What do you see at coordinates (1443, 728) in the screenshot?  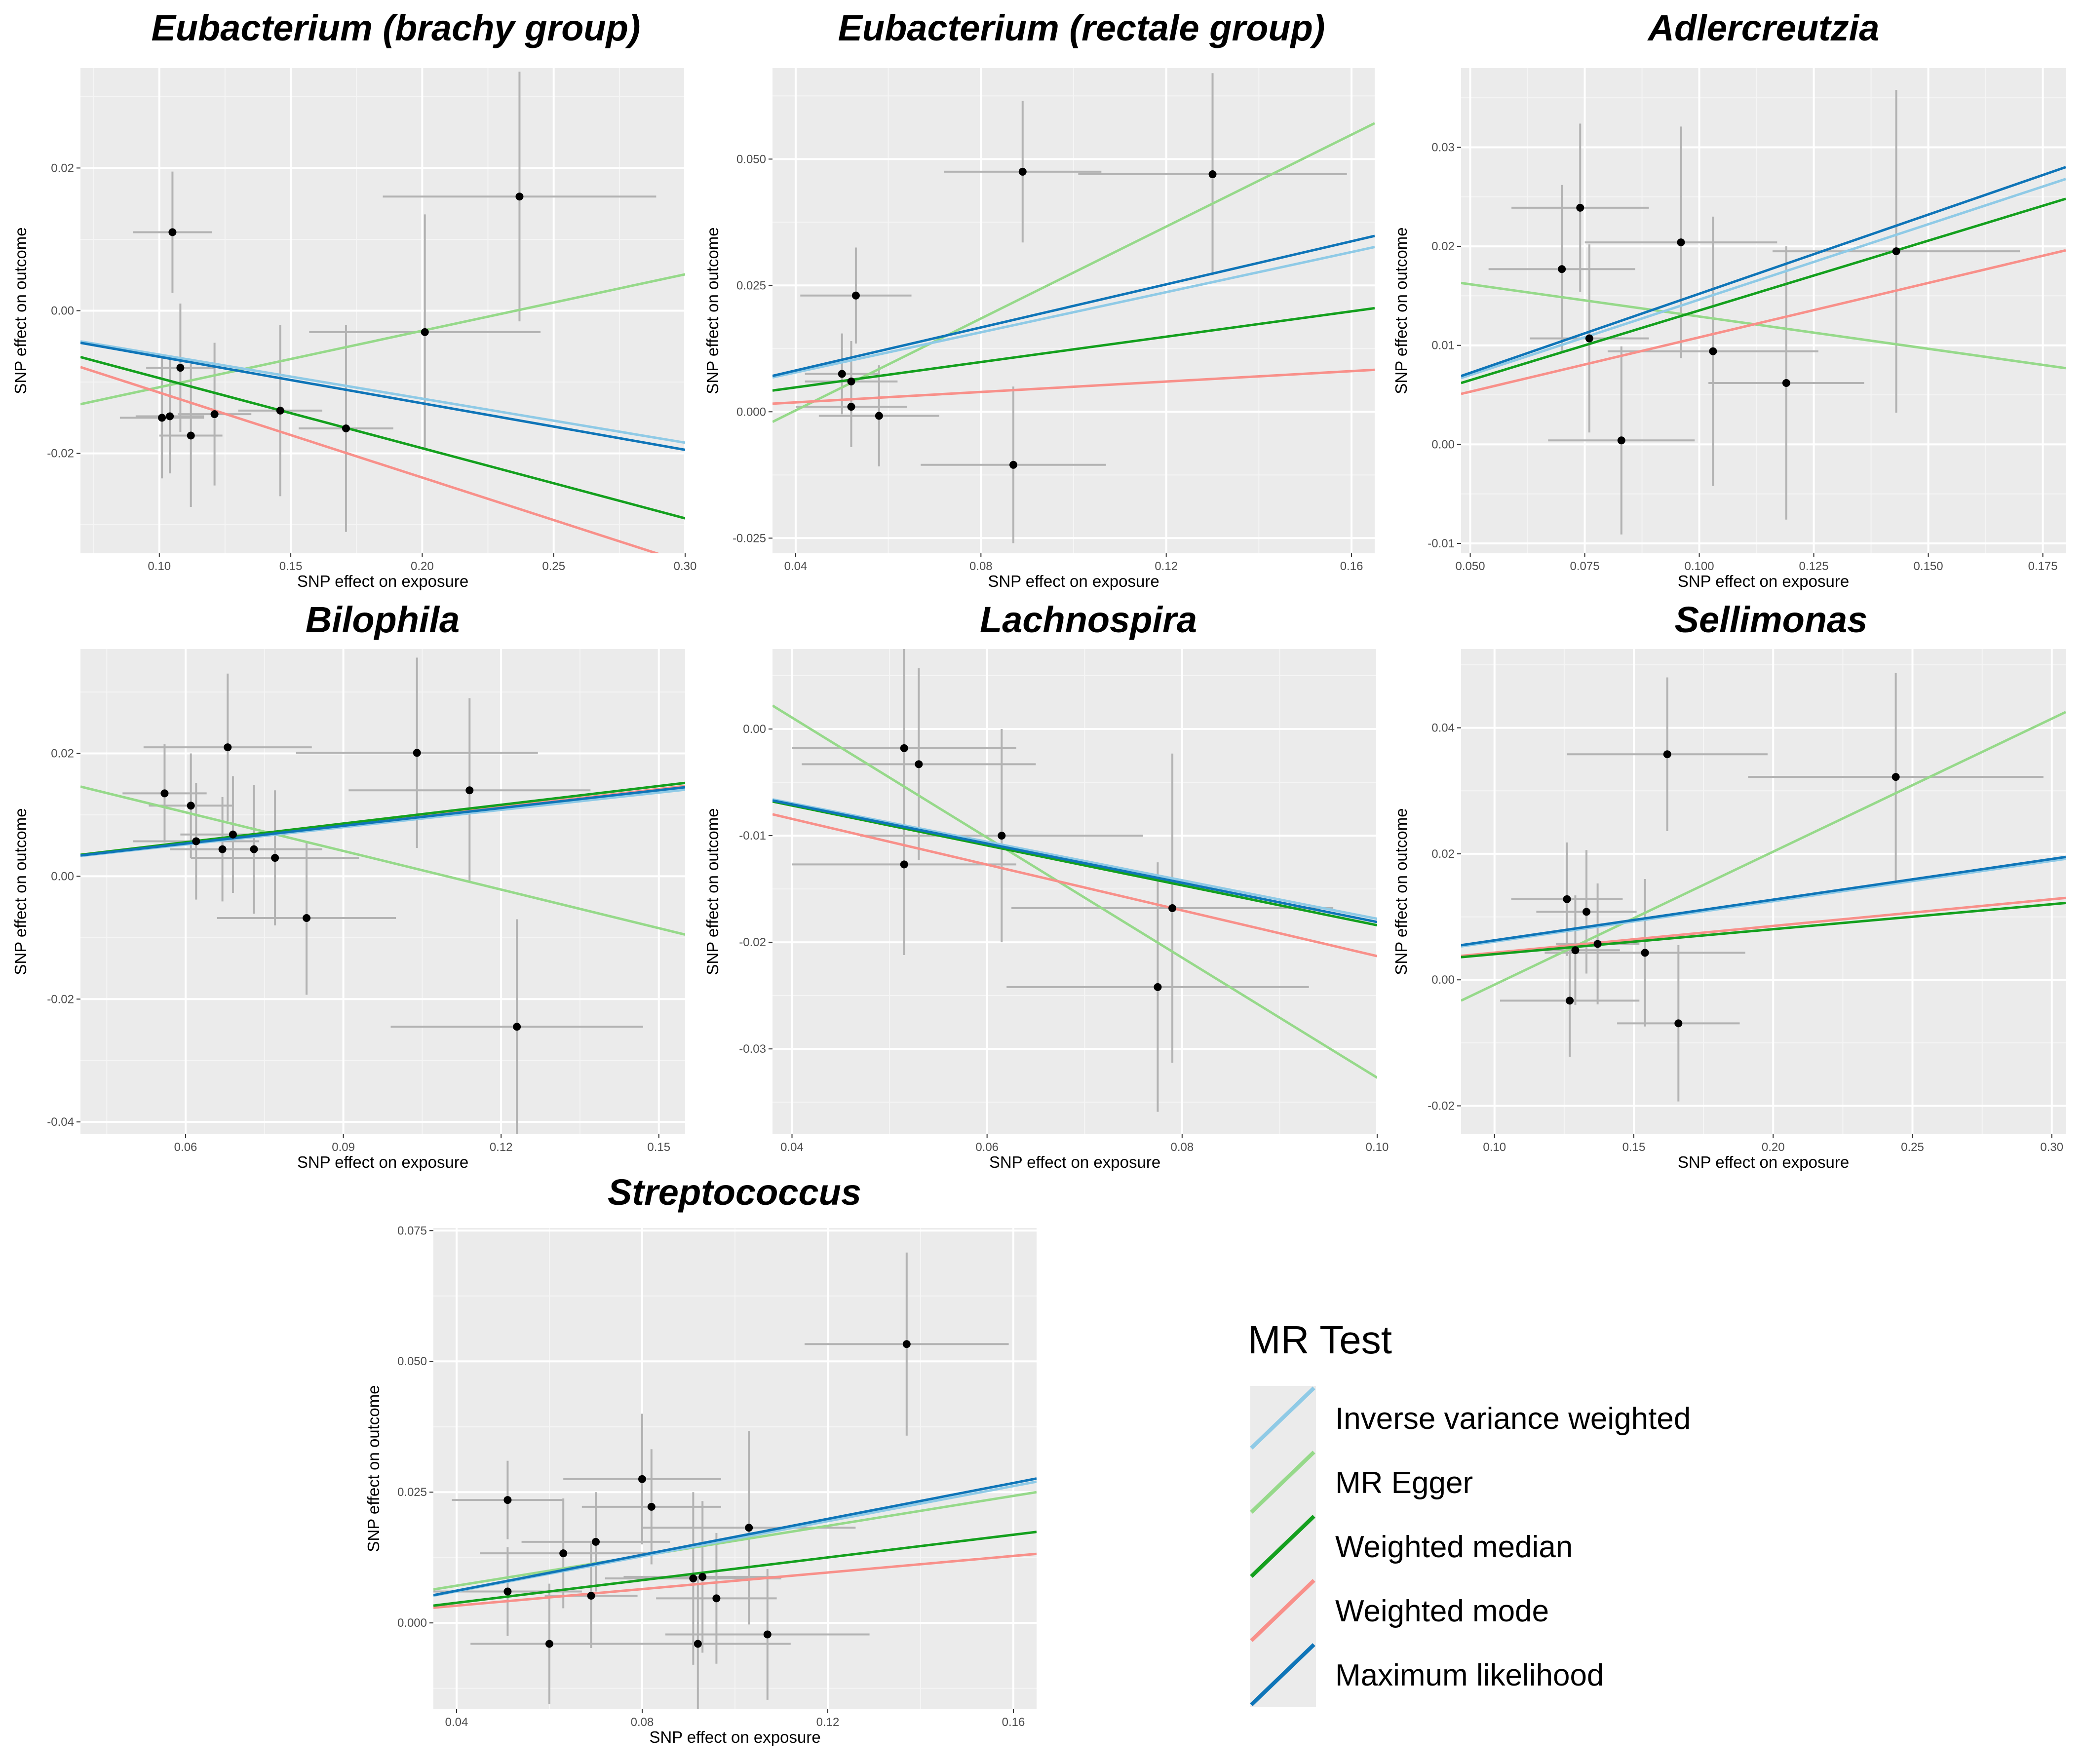 I see `y-tick-label: 0.04` at bounding box center [1443, 728].